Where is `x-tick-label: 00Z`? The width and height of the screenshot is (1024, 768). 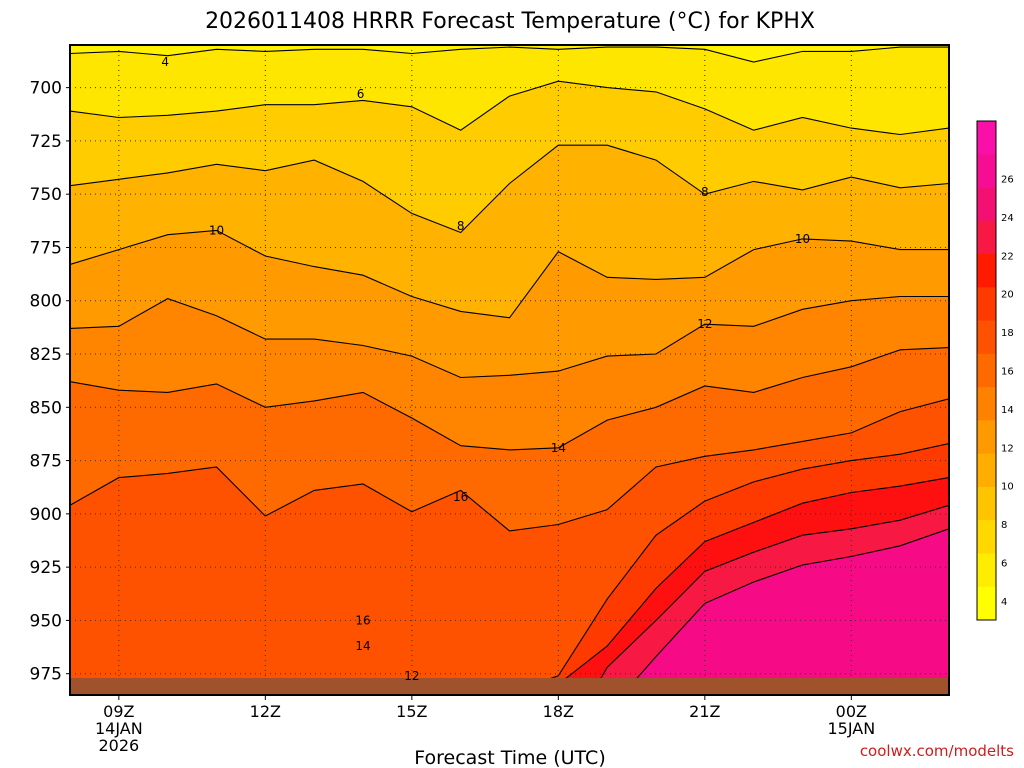
x-tick-label: 00Z is located at coordinates (851, 711).